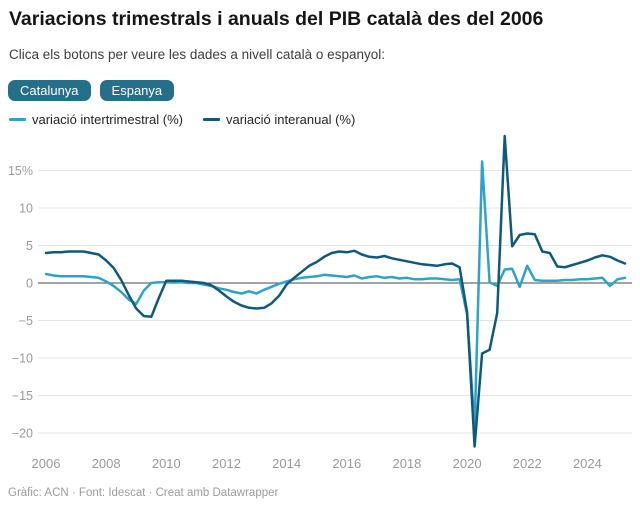 This screenshot has height=513, width=640. Describe the element at coordinates (49, 90) in the screenshot. I see `button-catalunya: Catalunya` at that location.